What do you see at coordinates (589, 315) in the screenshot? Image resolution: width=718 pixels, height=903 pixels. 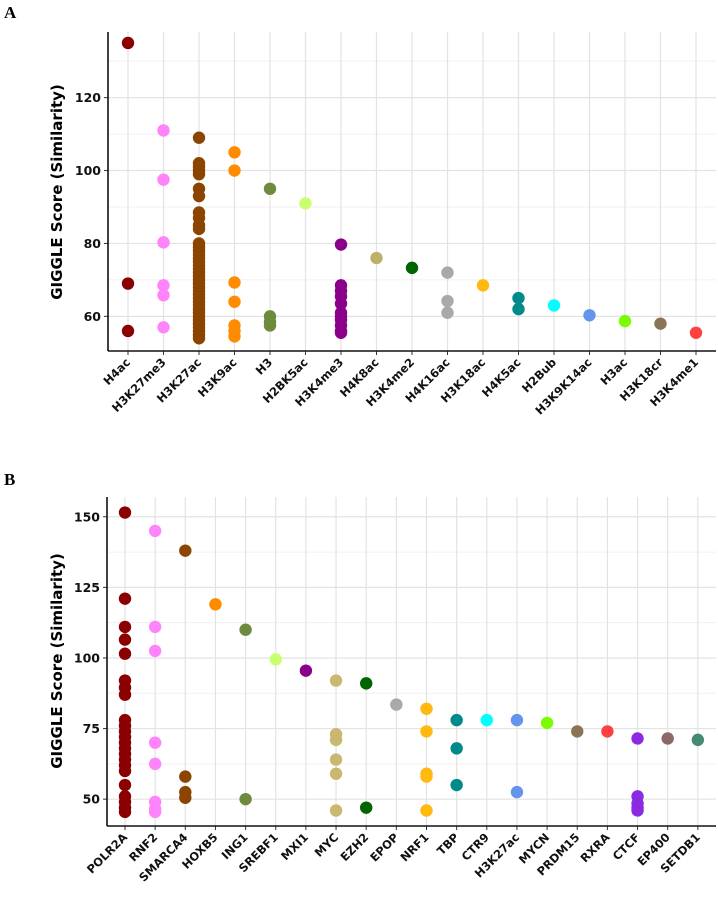 I see `data-point-h3k9k14ac` at bounding box center [589, 315].